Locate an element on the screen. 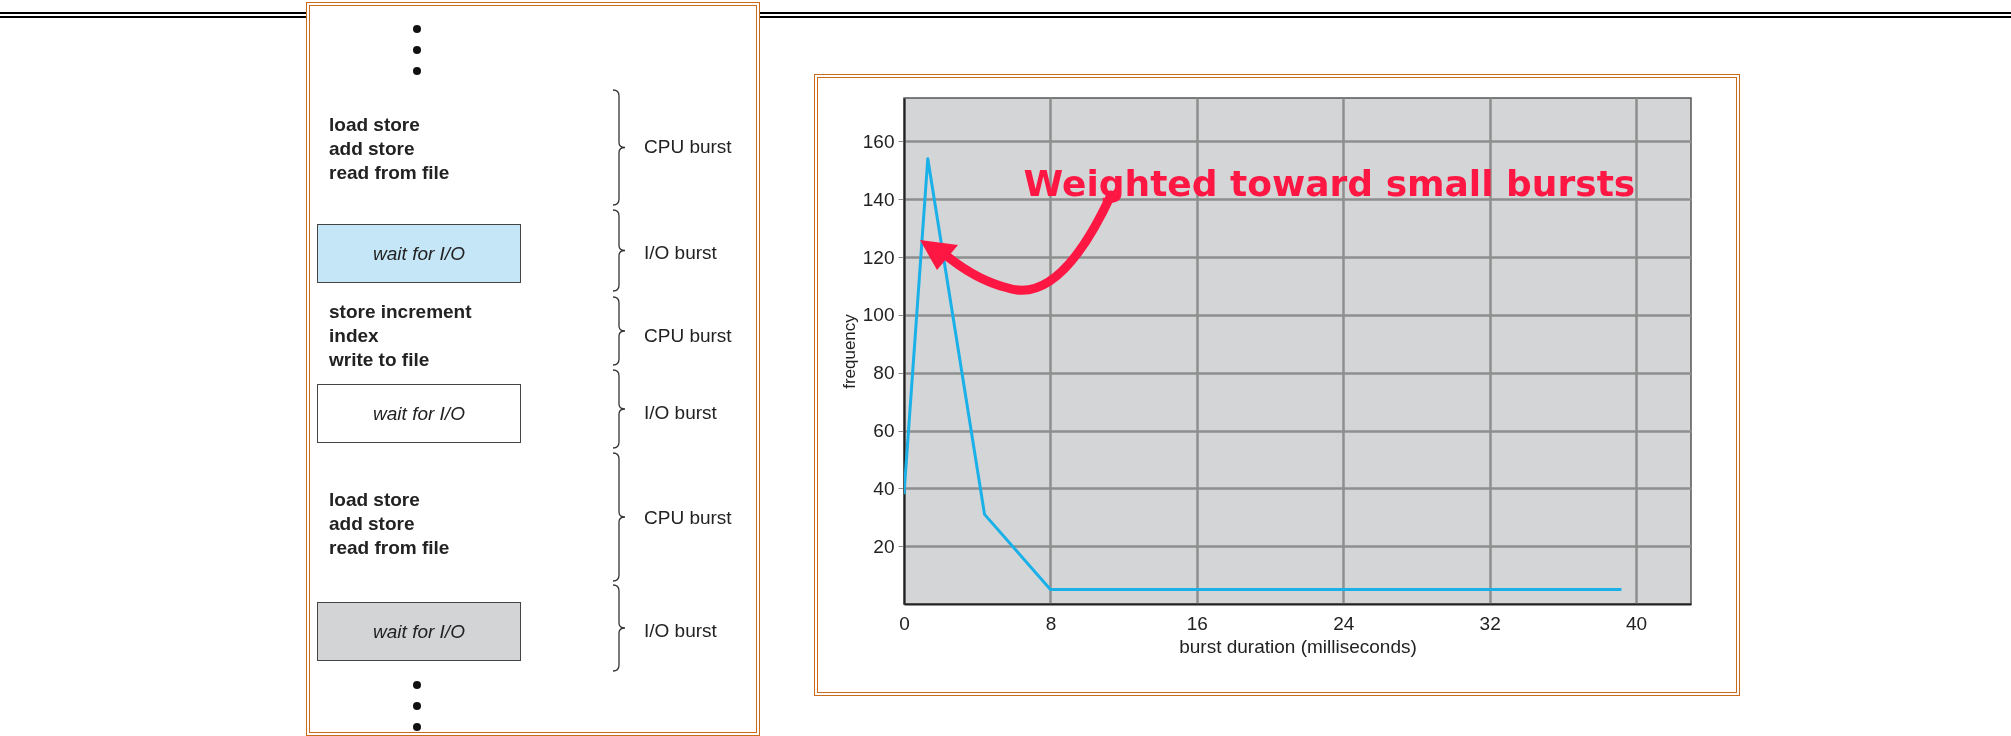 The height and width of the screenshot is (736, 2011). annotation: Weighted toward small bursts is located at coordinates (1329, 183).